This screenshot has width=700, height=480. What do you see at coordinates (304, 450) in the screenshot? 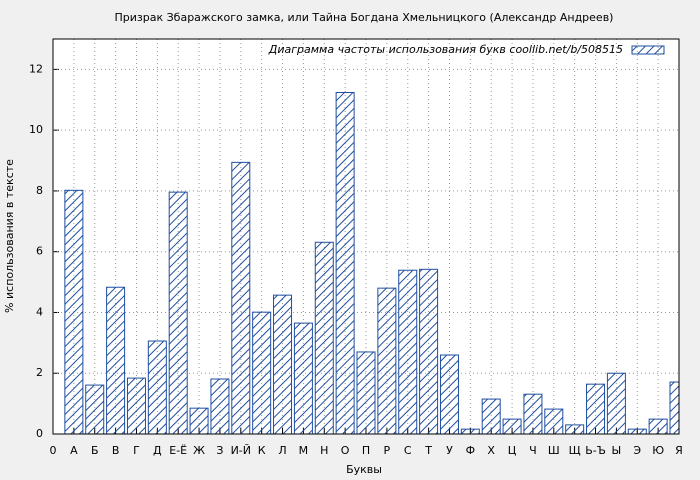
I see `x-tick-label: М` at bounding box center [304, 450].